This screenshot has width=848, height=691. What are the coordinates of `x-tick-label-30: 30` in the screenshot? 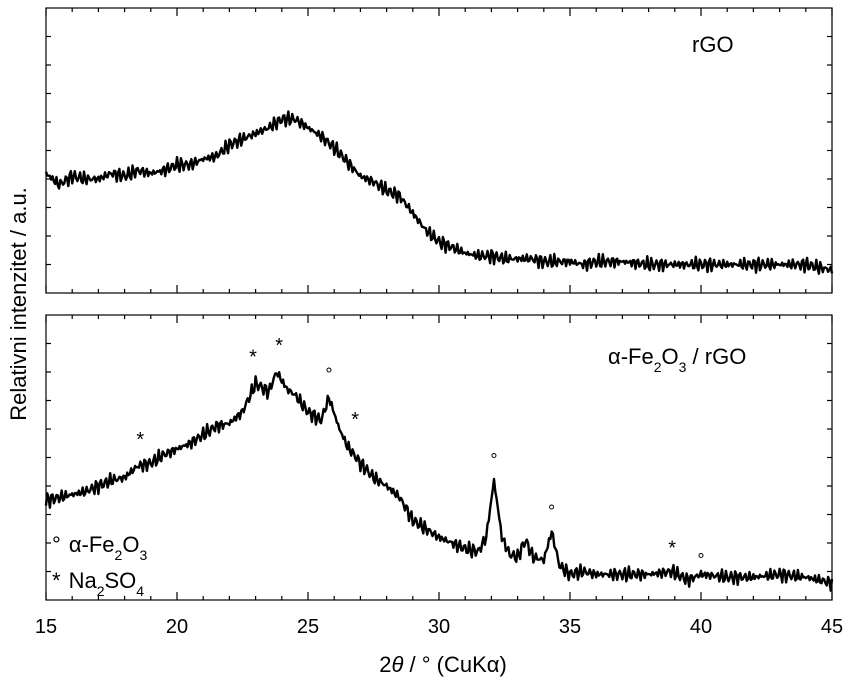 It's located at (439, 627).